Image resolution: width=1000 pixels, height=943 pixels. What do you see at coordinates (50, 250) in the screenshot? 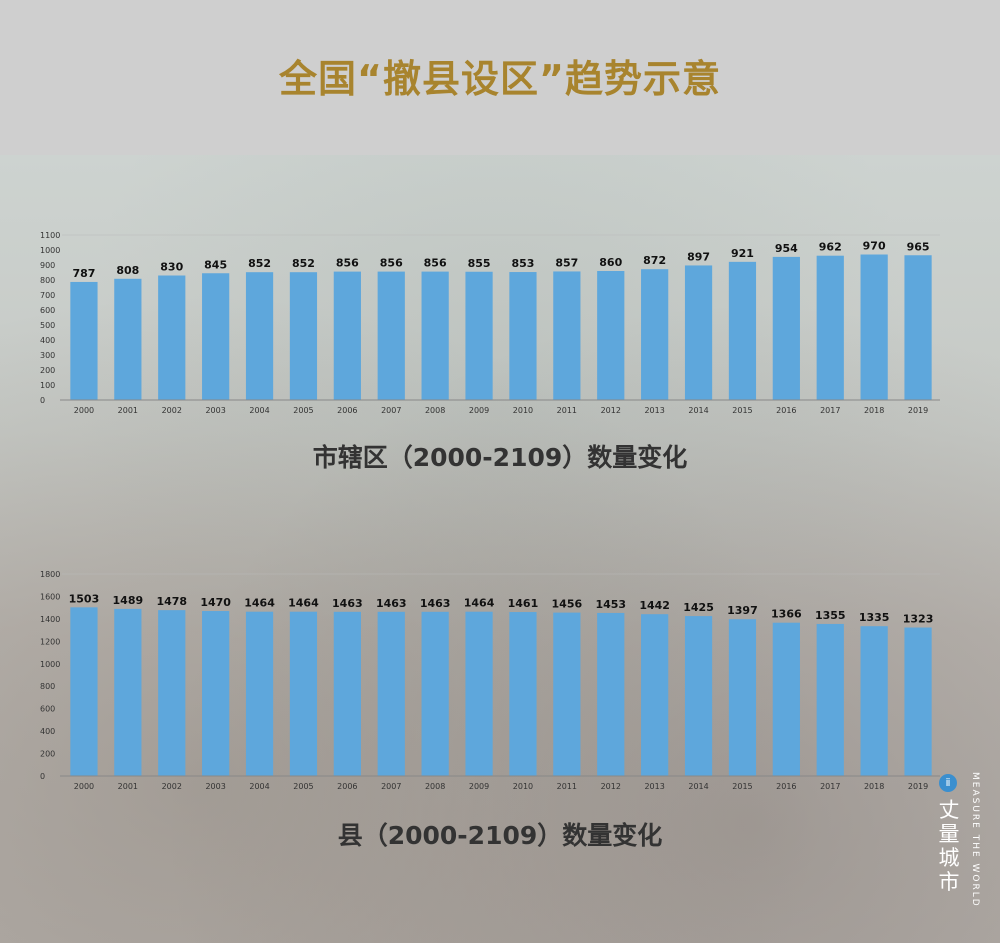
I see `district-y-tick-label: 1000` at bounding box center [50, 250].